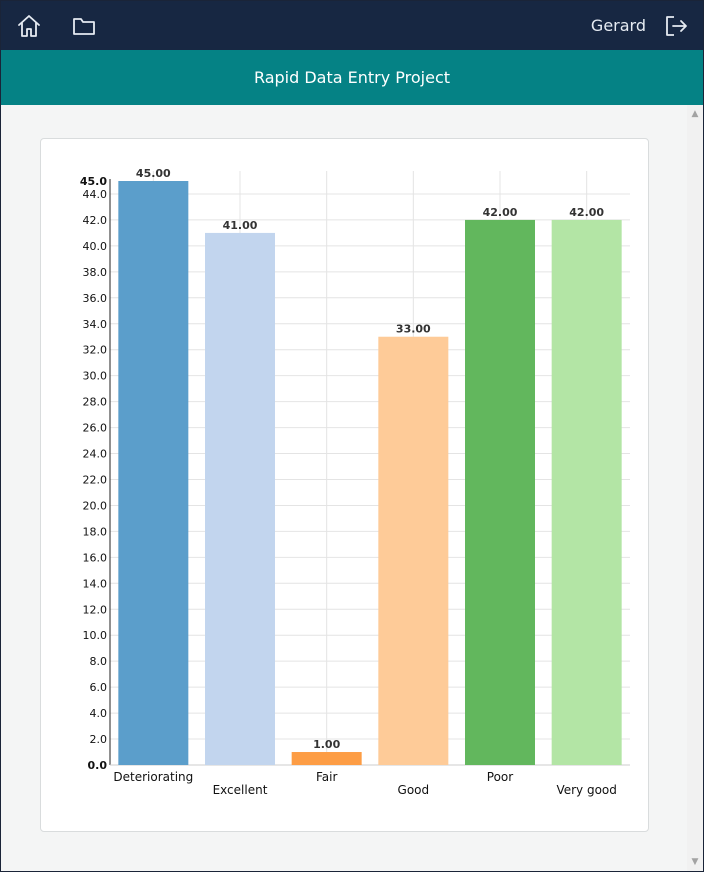 This screenshot has height=872, width=704. Describe the element at coordinates (500, 777) in the screenshot. I see `x-category-label: Poor` at that location.